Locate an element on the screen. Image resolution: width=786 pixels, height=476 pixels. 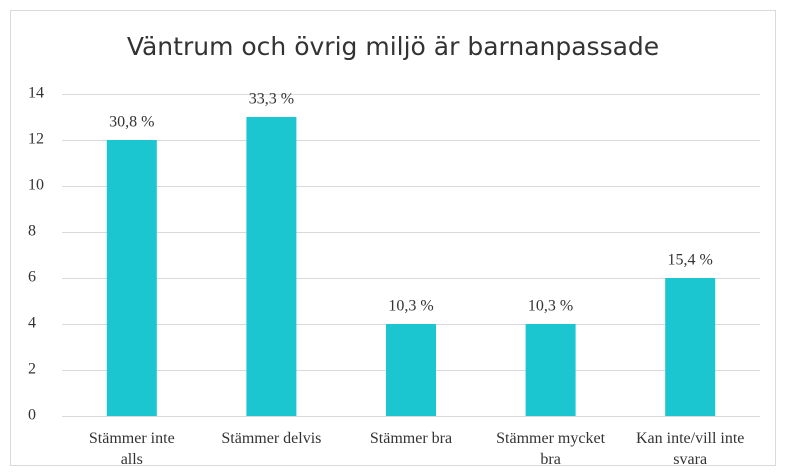
y-tick-label: 6 is located at coordinates (32, 277).